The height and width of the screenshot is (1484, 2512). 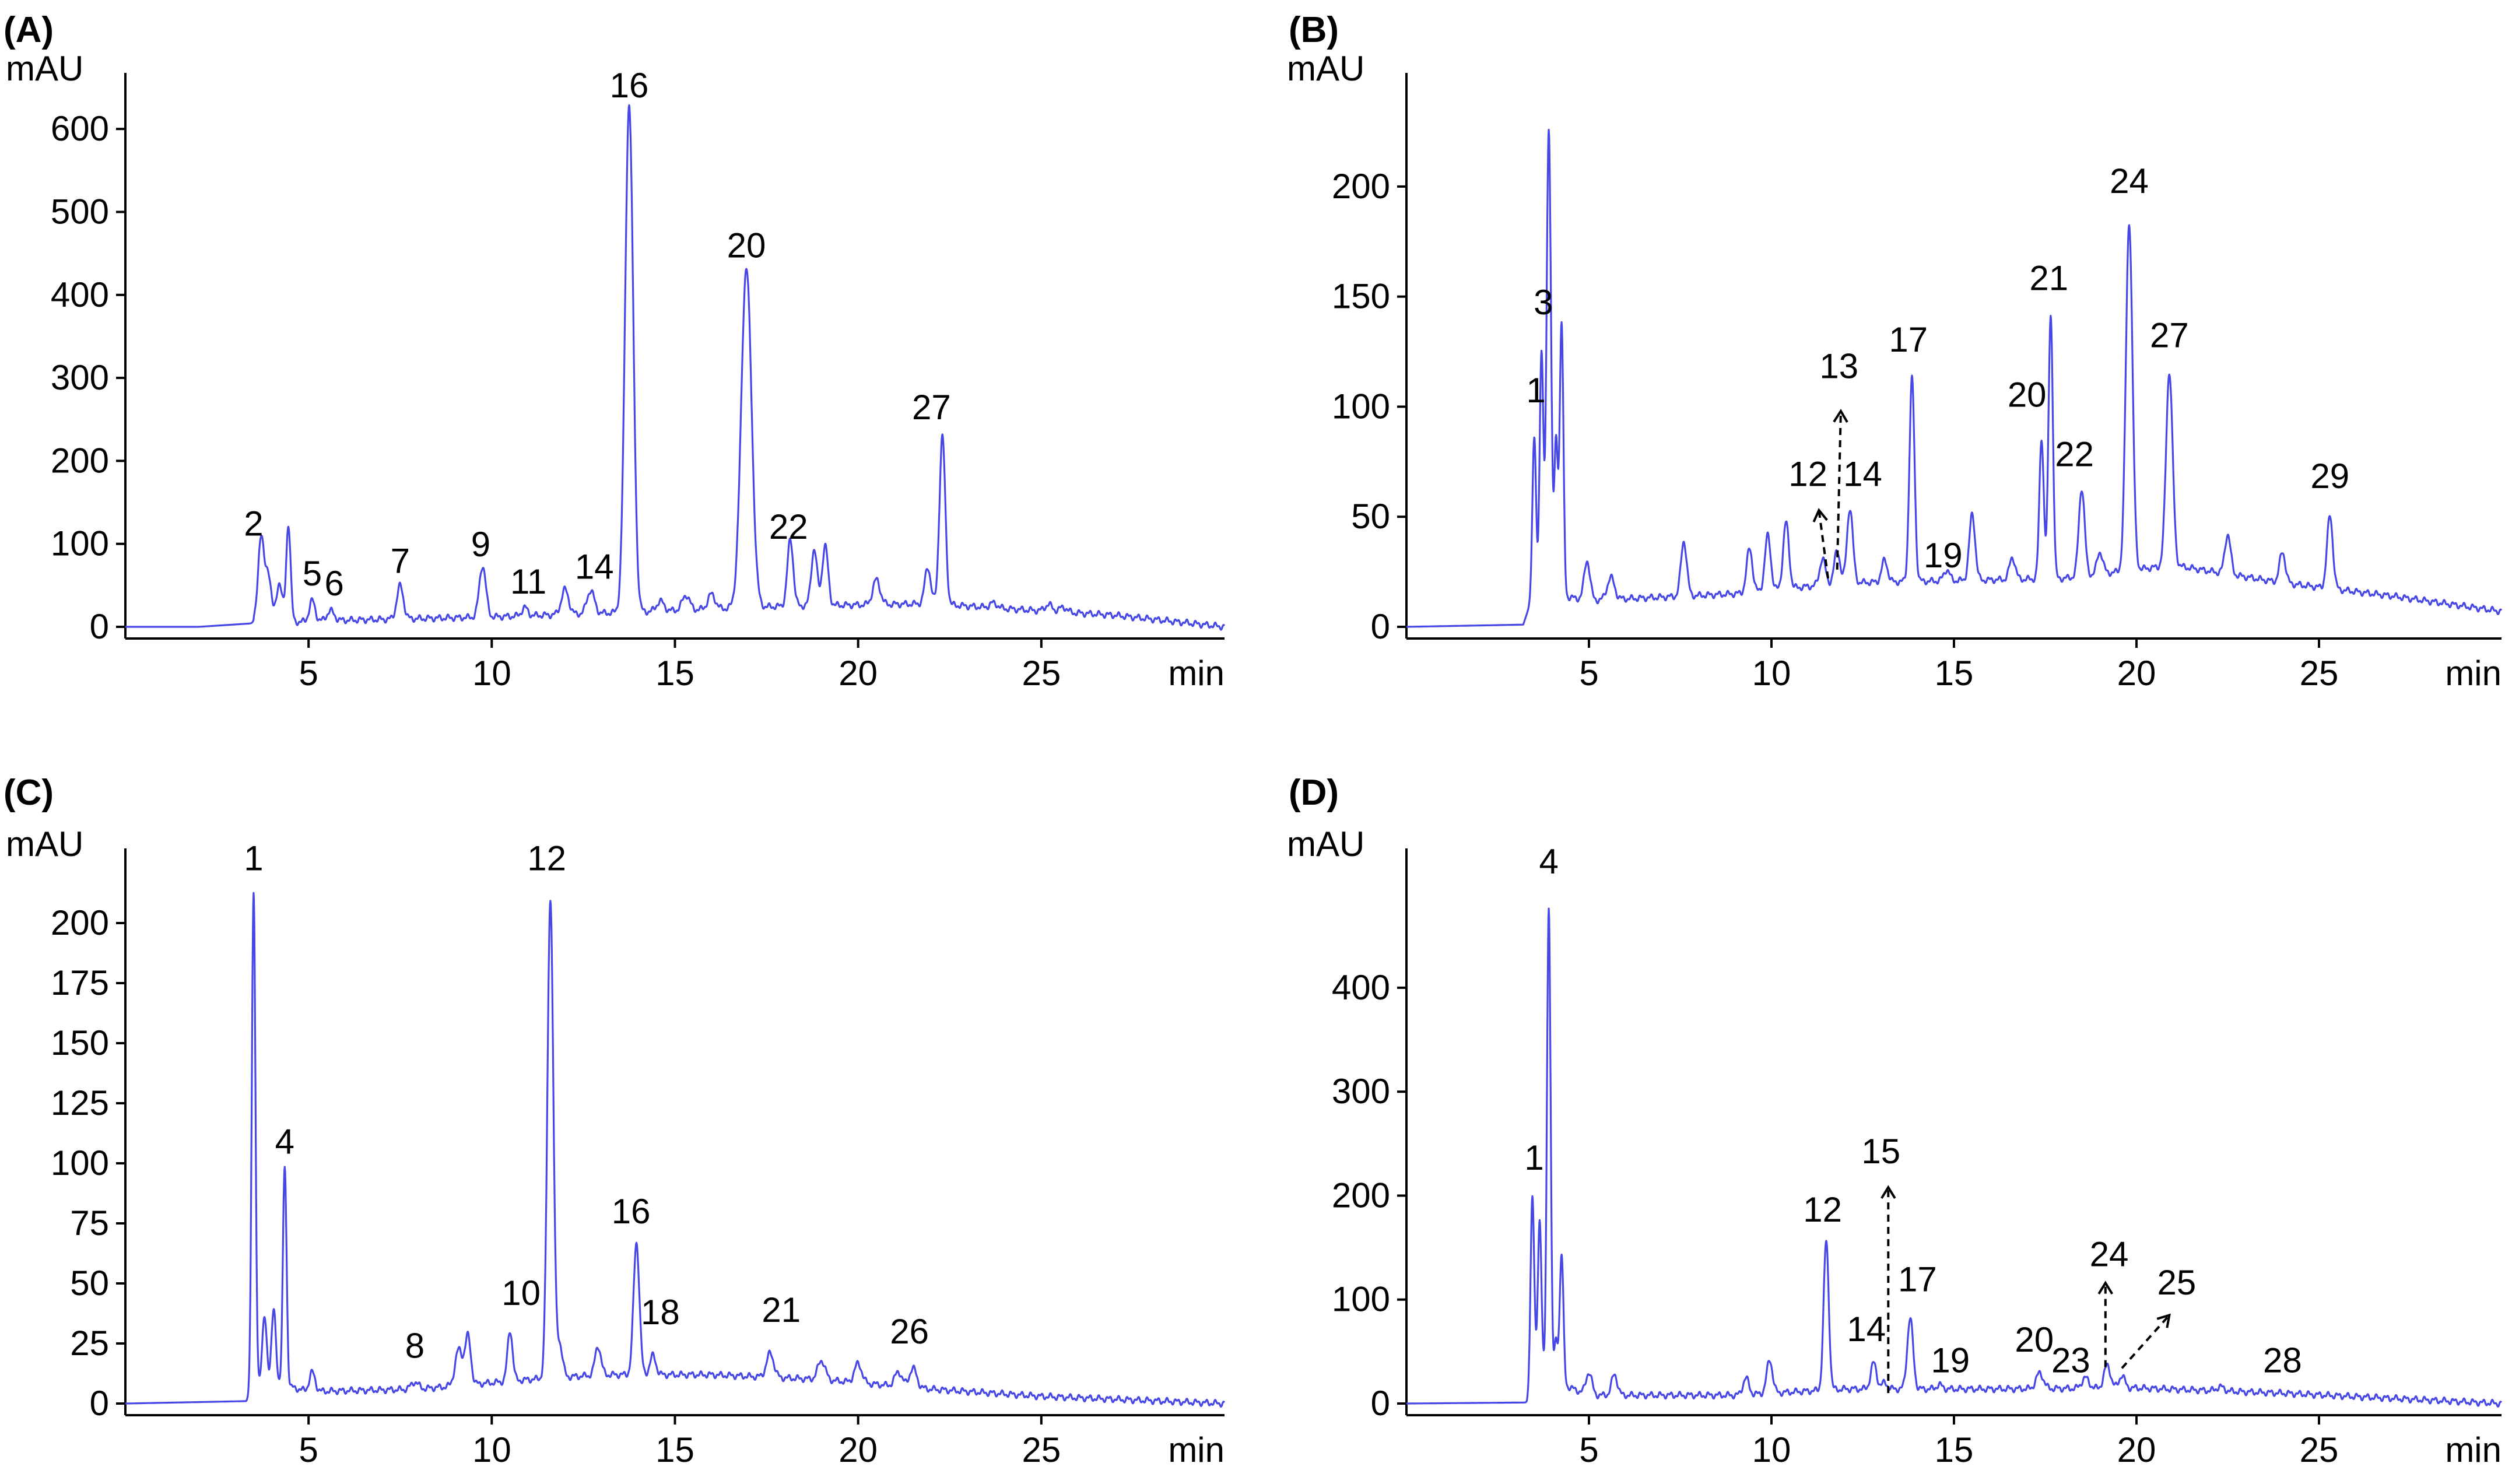 I want to click on peak-label: 25, so click(x=2176, y=1283).